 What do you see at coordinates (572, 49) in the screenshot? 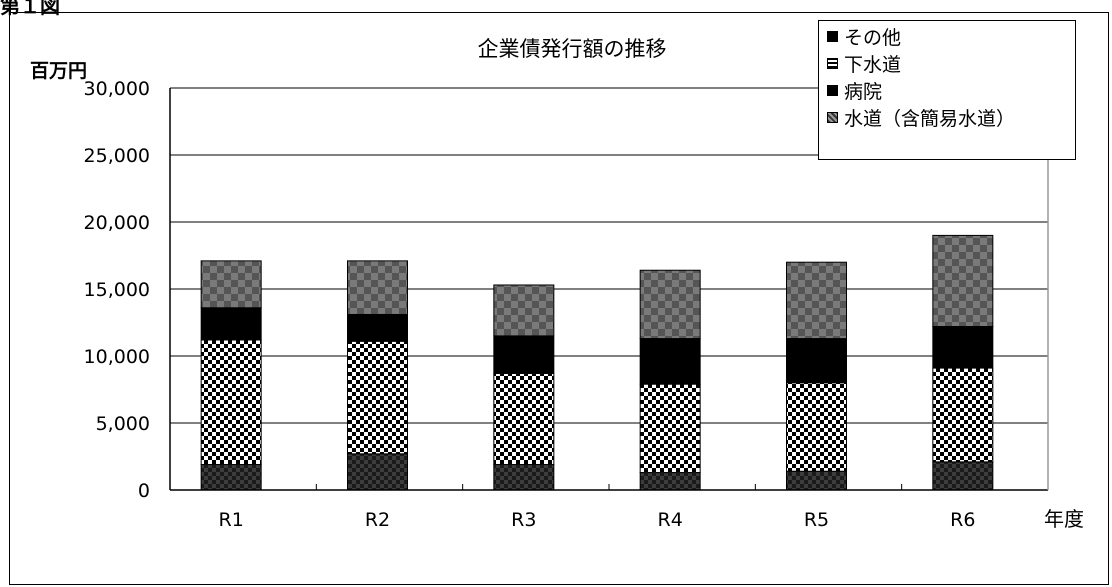
I see `chart-title: 企業債発行額の推移` at bounding box center [572, 49].